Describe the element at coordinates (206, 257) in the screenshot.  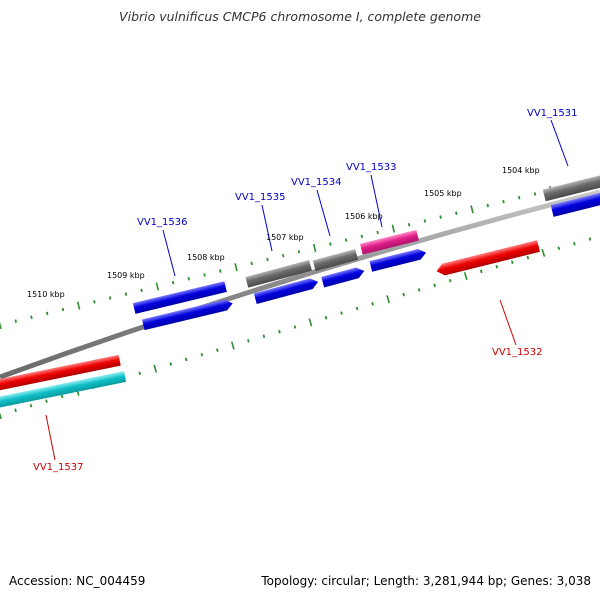
I see `tick-label-1508: 1508 kbp` at that location.